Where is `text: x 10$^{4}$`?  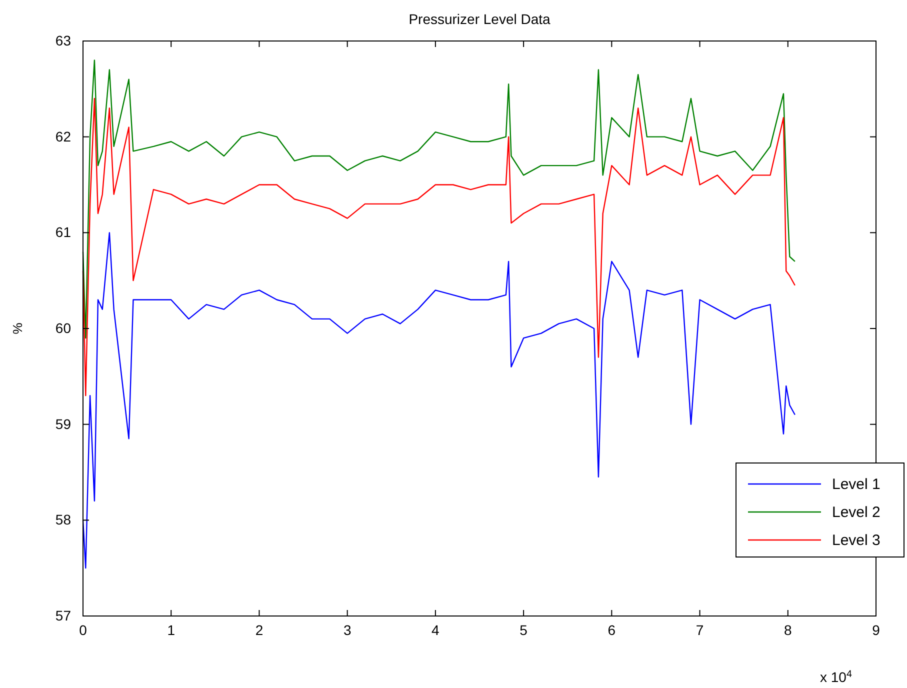 text: x 10$^{4}$ is located at coordinates (836, 676).